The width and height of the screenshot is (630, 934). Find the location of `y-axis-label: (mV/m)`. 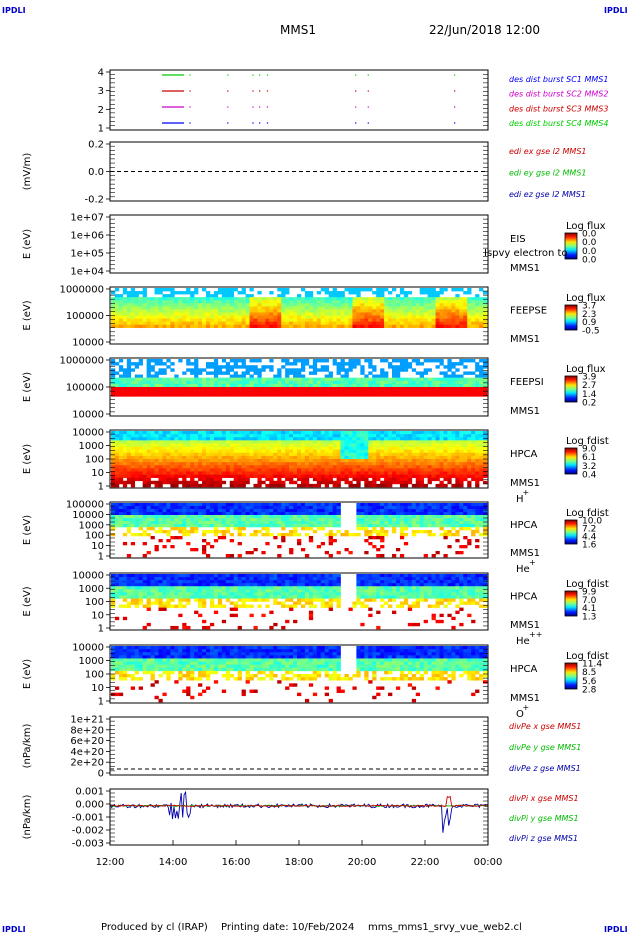

y-axis-label: (mV/m) is located at coordinates (27, 172).